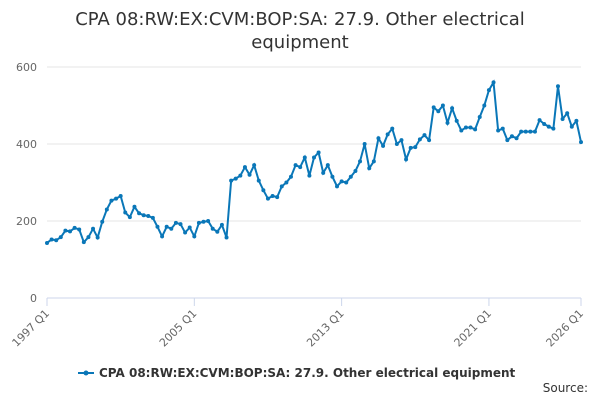  I want to click on y-tick-label: 600, so click(26, 67).